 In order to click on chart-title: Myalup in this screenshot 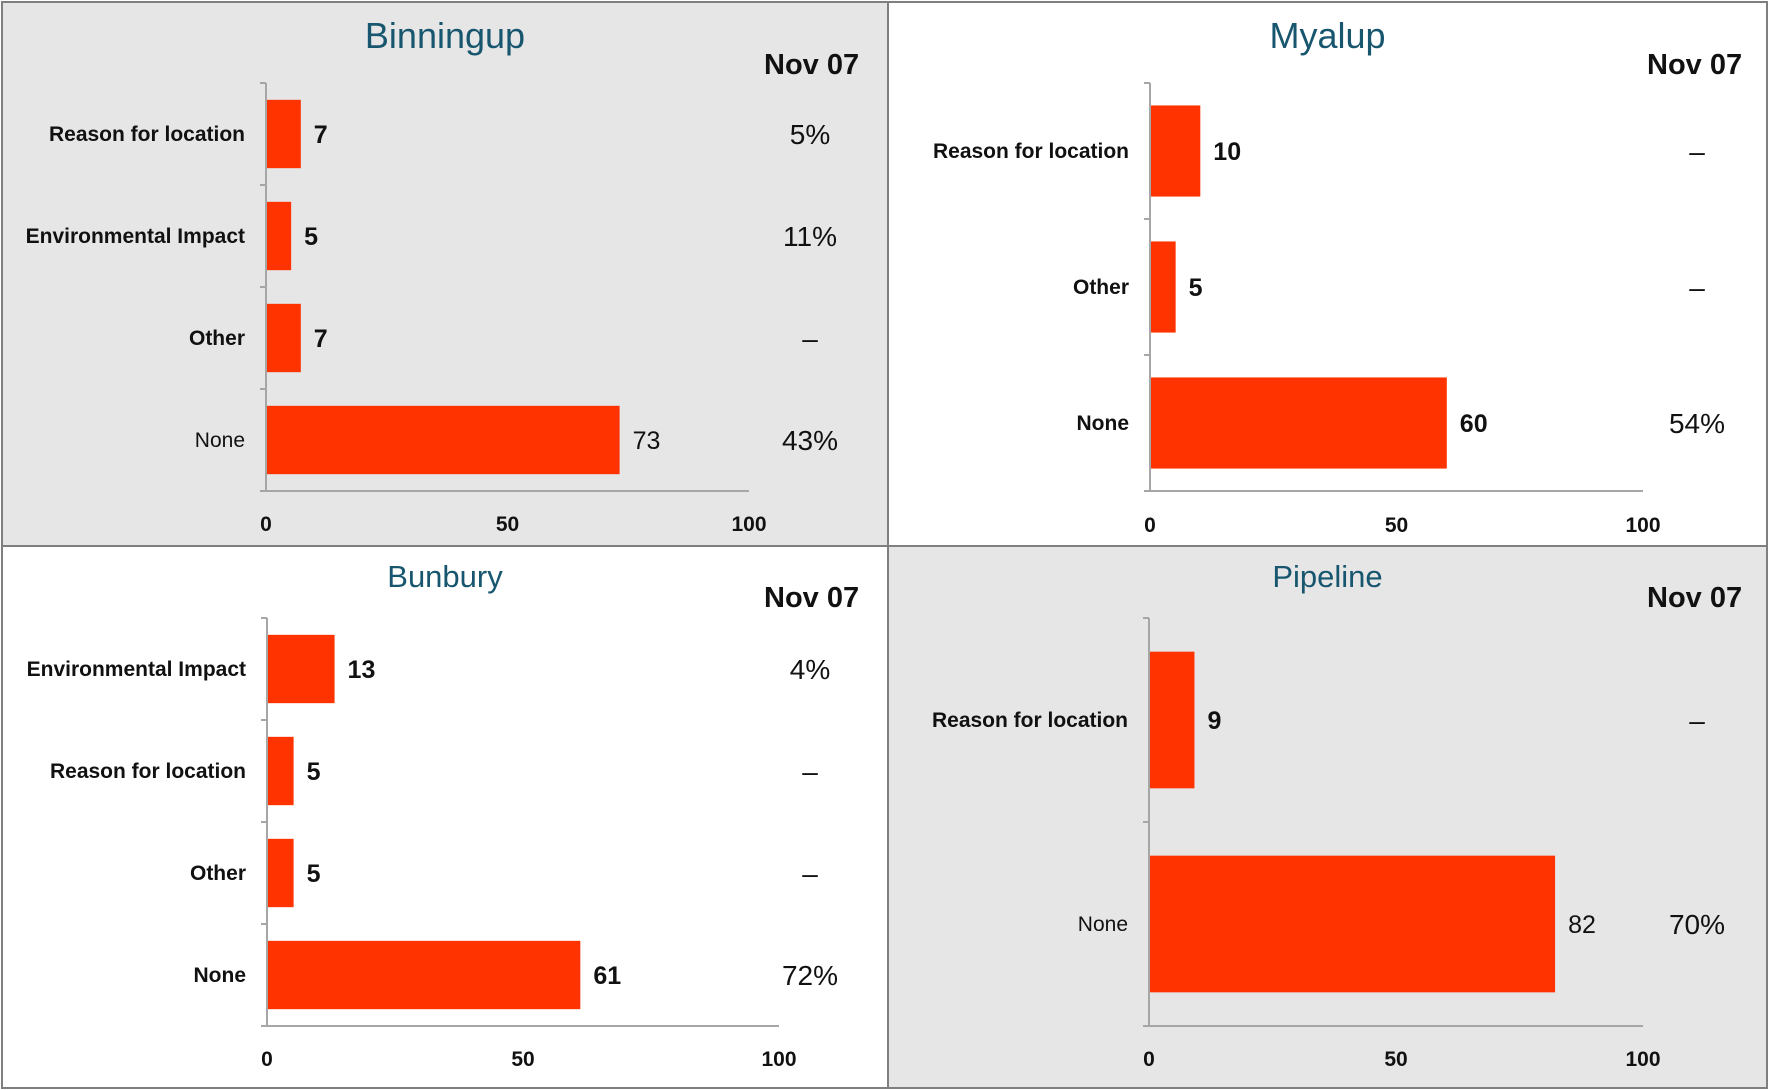, I will do `click(1327, 35)`.